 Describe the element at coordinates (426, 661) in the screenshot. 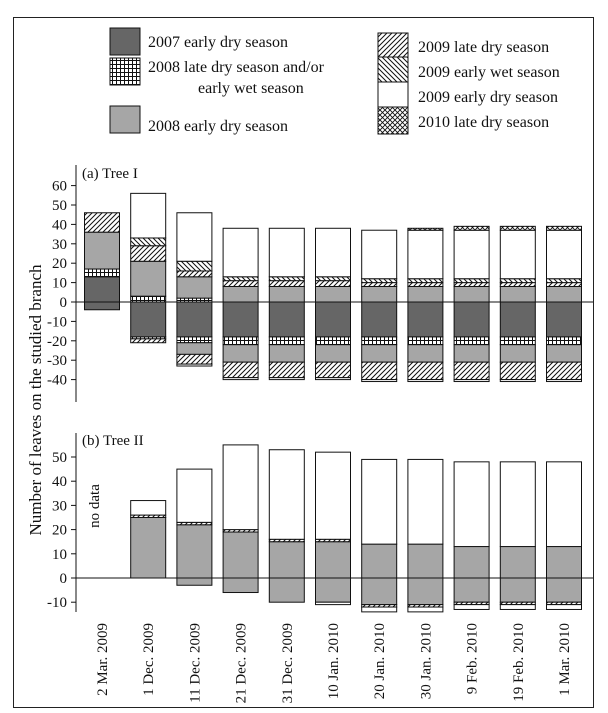

I see `x-tick-label-7: 30 Jan. 2010` at that location.